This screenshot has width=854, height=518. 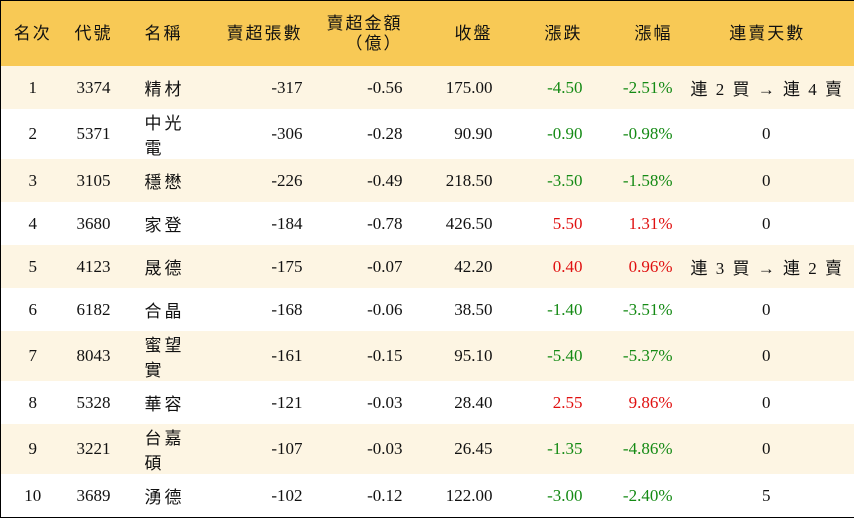 What do you see at coordinates (361, 223) in the screenshot?
I see `table-cell: -0.78` at bounding box center [361, 223].